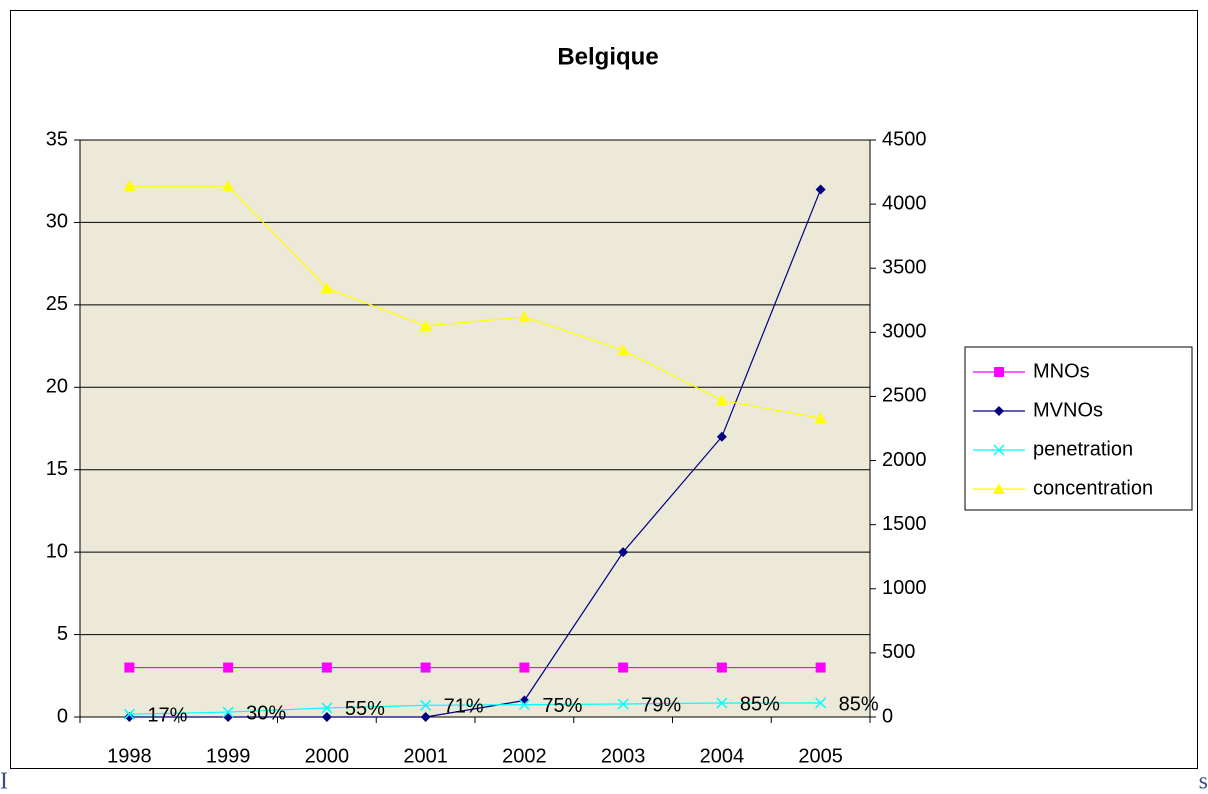 This screenshot has height=794, width=1208. What do you see at coordinates (228, 756) in the screenshot?
I see `x-tick-label: 1999` at bounding box center [228, 756].